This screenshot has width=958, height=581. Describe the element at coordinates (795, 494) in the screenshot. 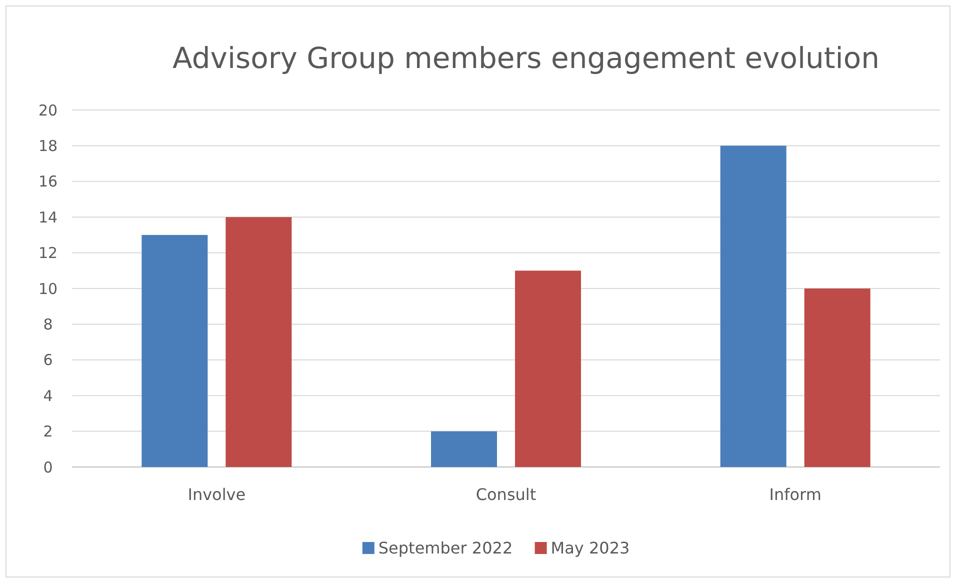

I see `x-tick-label: Inform` at that location.